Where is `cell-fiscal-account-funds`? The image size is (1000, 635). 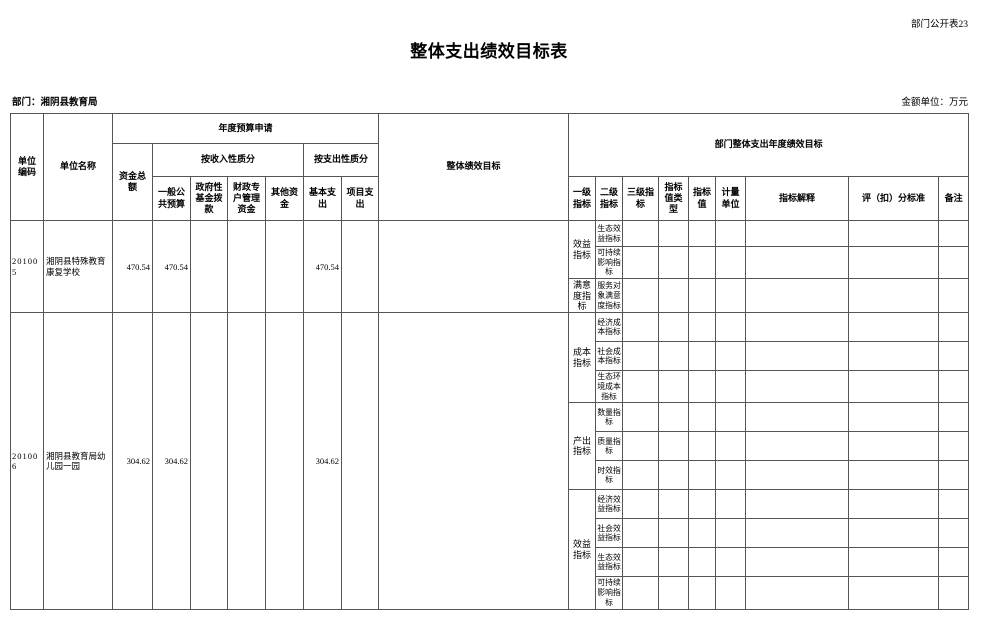
cell-fiscal-account-funds is located at coordinates (246, 266).